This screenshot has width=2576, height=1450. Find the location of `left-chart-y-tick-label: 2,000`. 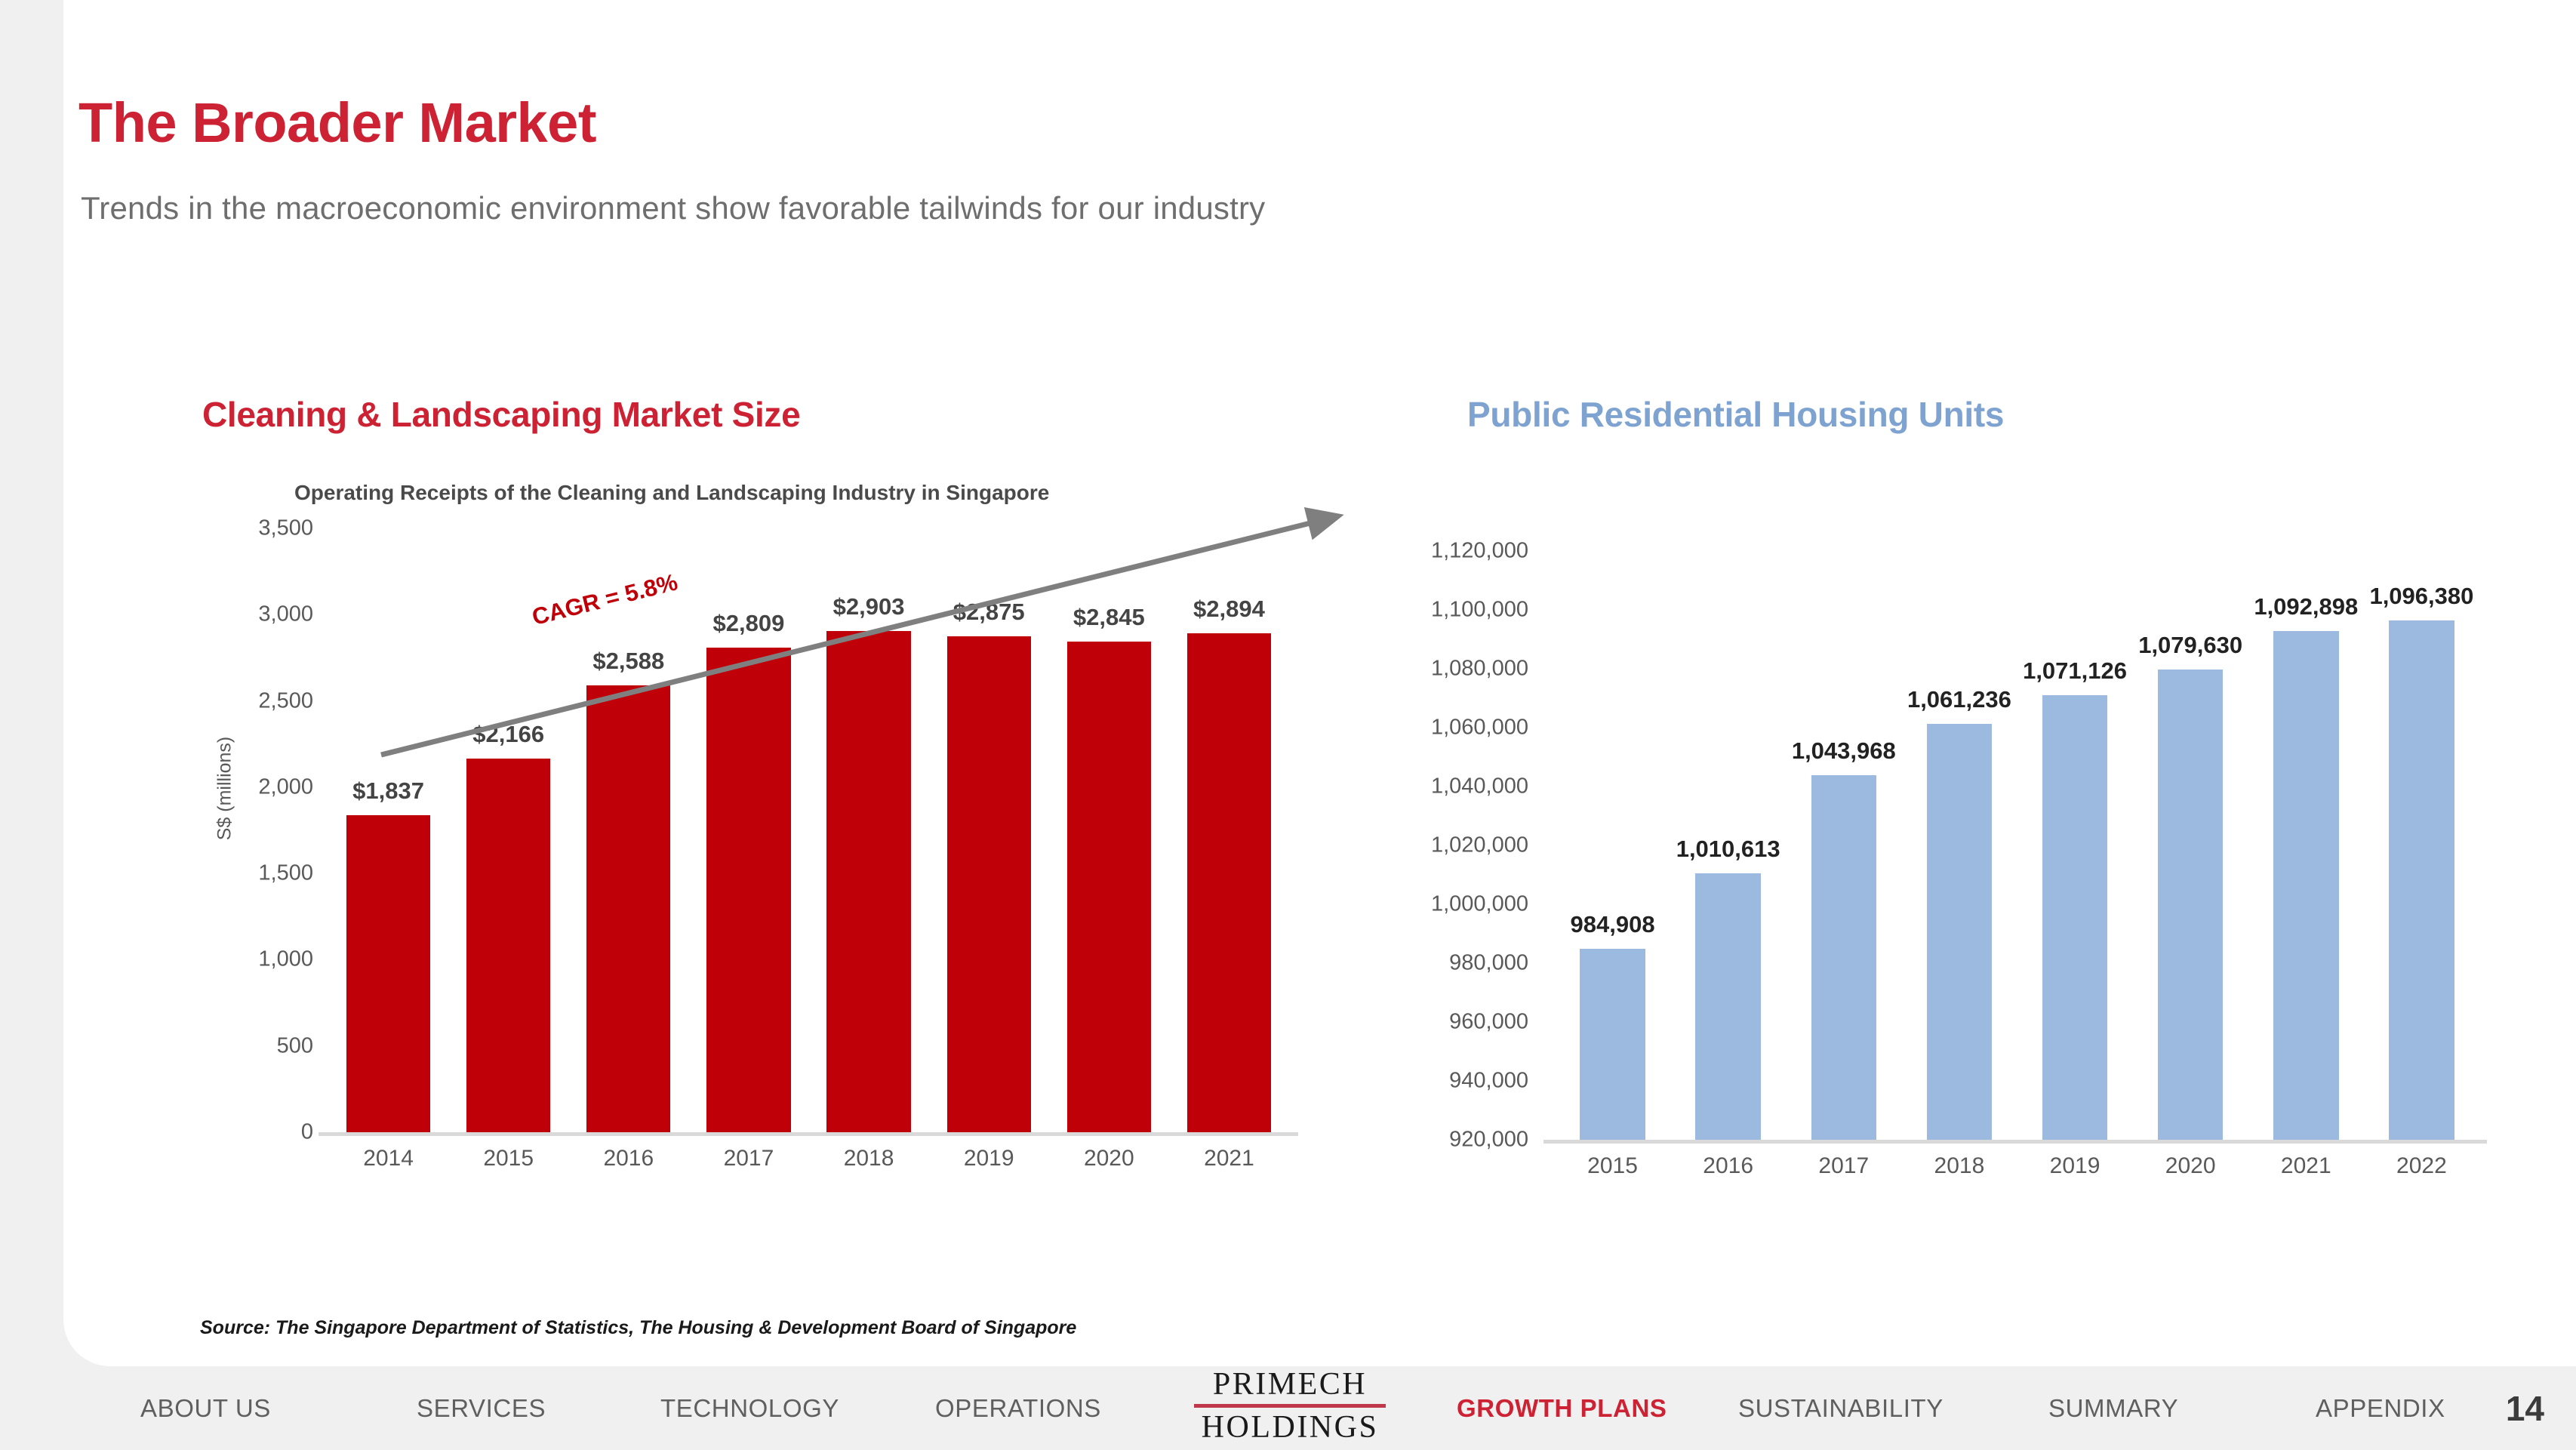

left-chart-y-tick-label: 2,000 is located at coordinates (285, 786).